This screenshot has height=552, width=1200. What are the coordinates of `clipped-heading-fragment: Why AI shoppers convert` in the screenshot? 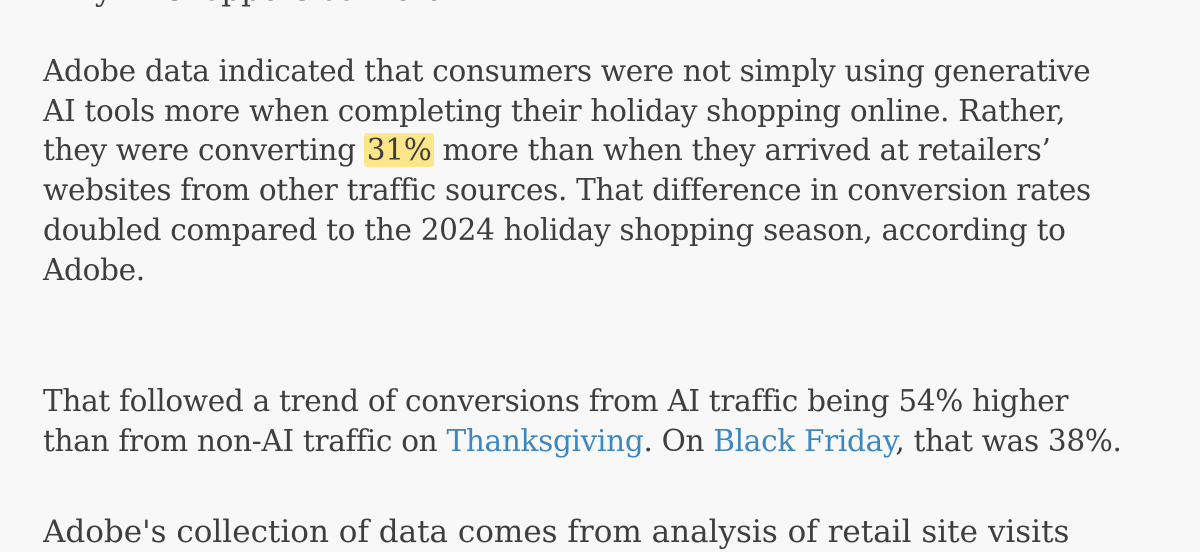 It's located at (241, 5).